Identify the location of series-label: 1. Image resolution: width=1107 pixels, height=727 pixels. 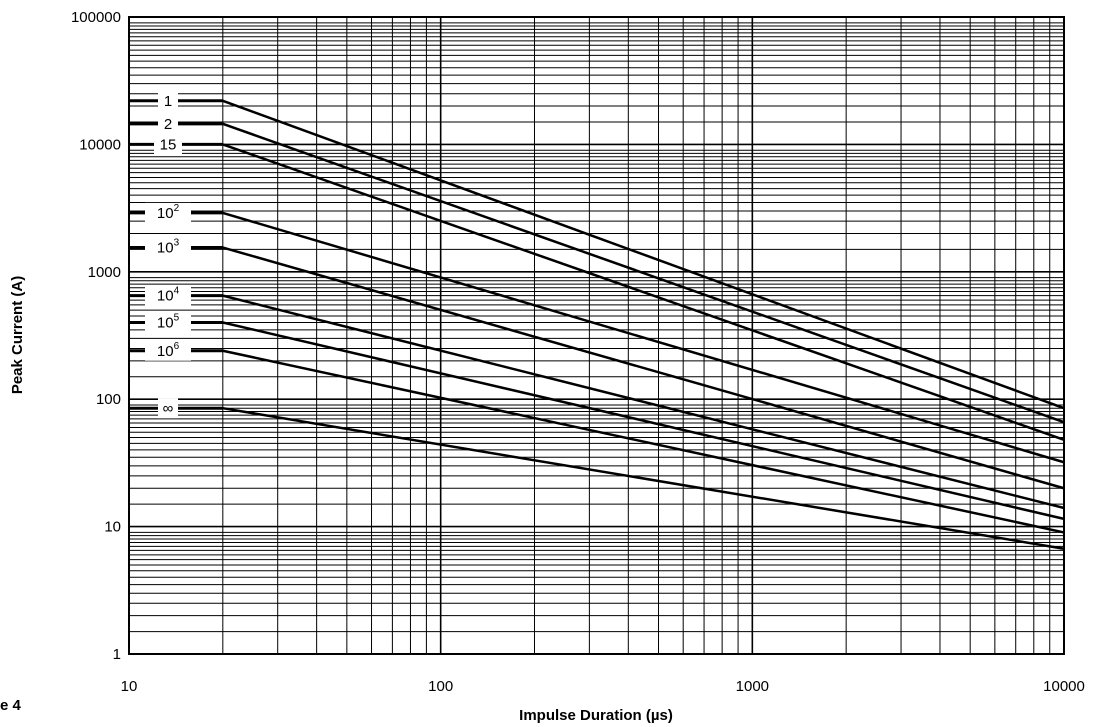
(168, 101).